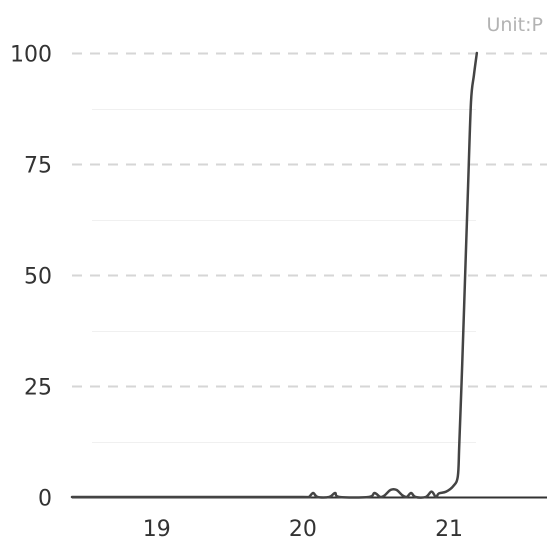  Describe the element at coordinates (38, 277) in the screenshot. I see `y-tick-label: 50` at that location.